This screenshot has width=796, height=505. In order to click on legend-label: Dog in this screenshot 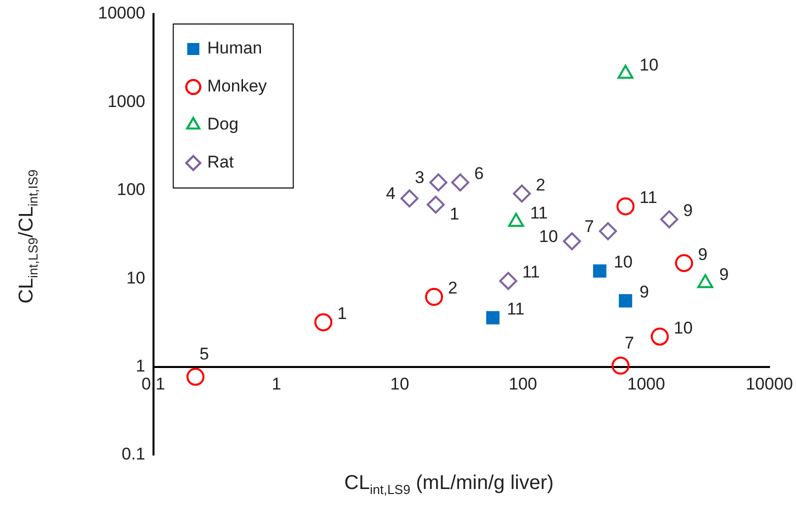, I will do `click(222, 124)`.